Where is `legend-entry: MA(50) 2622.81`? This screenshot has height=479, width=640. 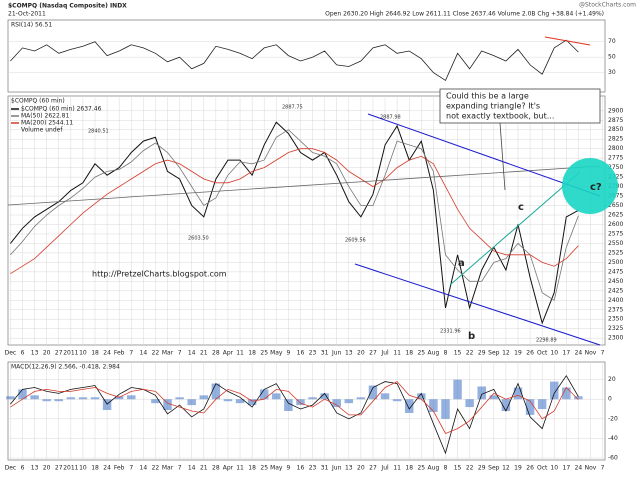 legend-entry: MA(50) 2622.81 is located at coordinates (45, 116).